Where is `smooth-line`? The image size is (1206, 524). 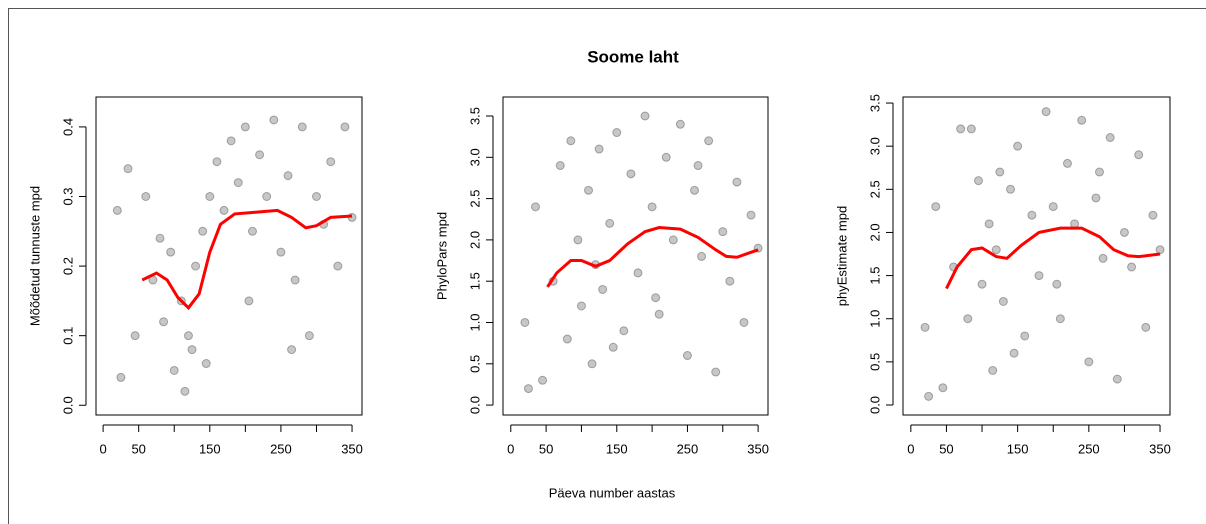 smooth-line is located at coordinates (247, 259).